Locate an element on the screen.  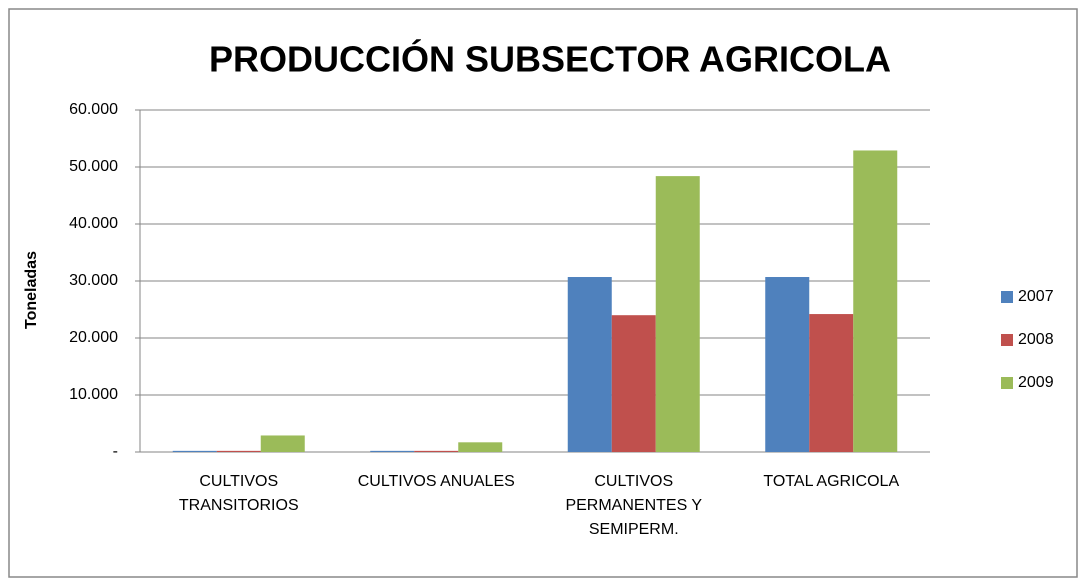
y-tick-label: 20.000 is located at coordinates (93, 337).